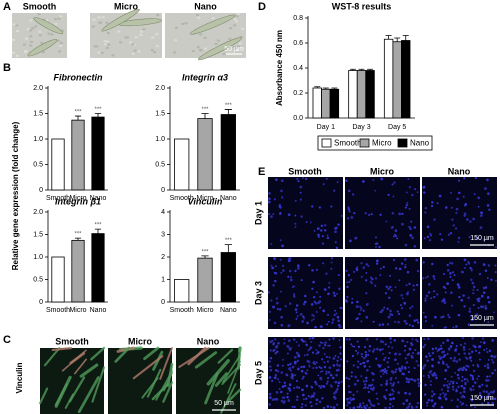 The image size is (500, 414). What do you see at coordinates (258, 293) in the screenshot?
I see `row-label: Day 3` at bounding box center [258, 293].